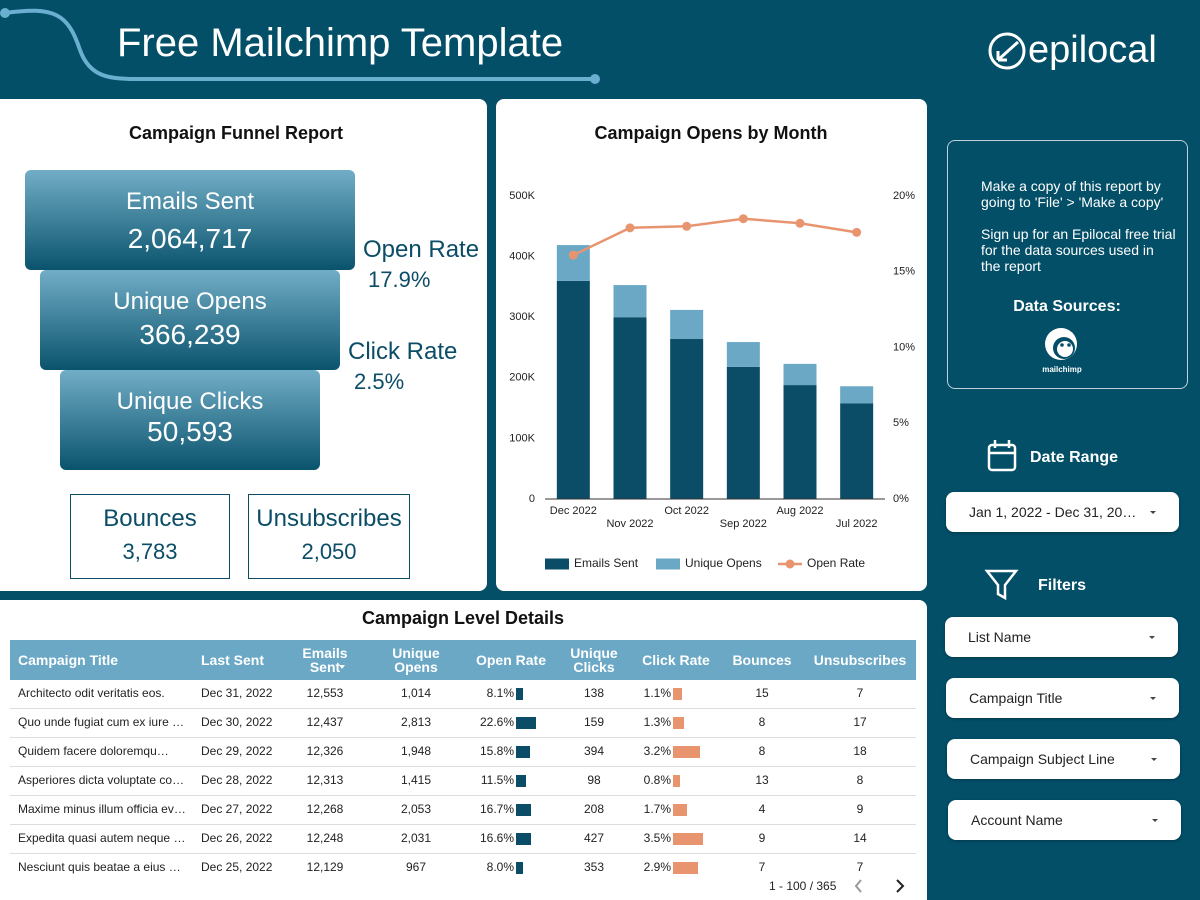 Image resolution: width=1200 pixels, height=900 pixels. What do you see at coordinates (714, 237) in the screenshot?
I see `line` at bounding box center [714, 237].